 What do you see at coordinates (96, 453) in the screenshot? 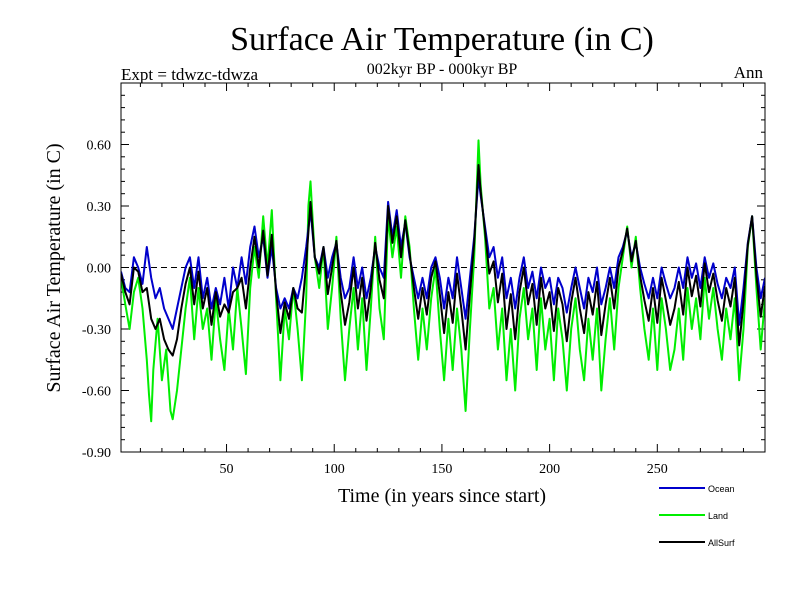
I see `y-tick-label: -0.90` at bounding box center [96, 453].